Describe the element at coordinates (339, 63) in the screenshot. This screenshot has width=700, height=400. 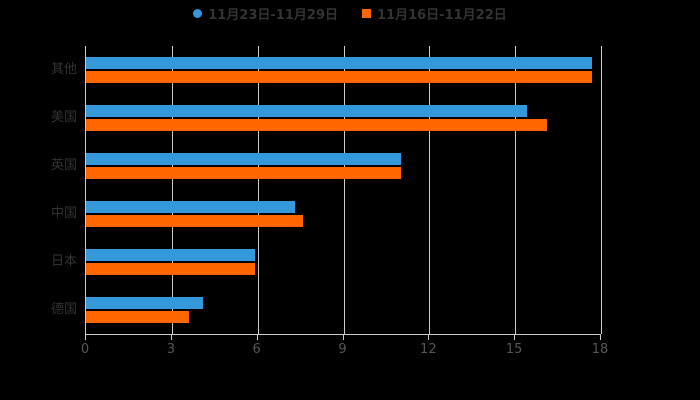
I see `bar-s0-c0` at that location.